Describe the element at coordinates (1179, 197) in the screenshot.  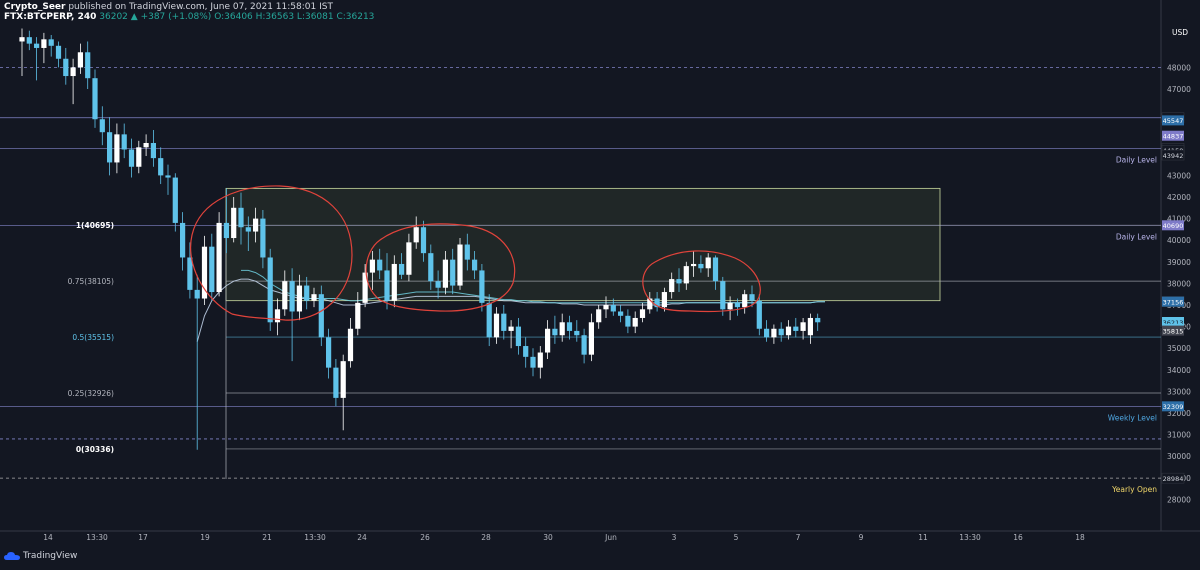
I see `price-tick-label: 42000` at that location.